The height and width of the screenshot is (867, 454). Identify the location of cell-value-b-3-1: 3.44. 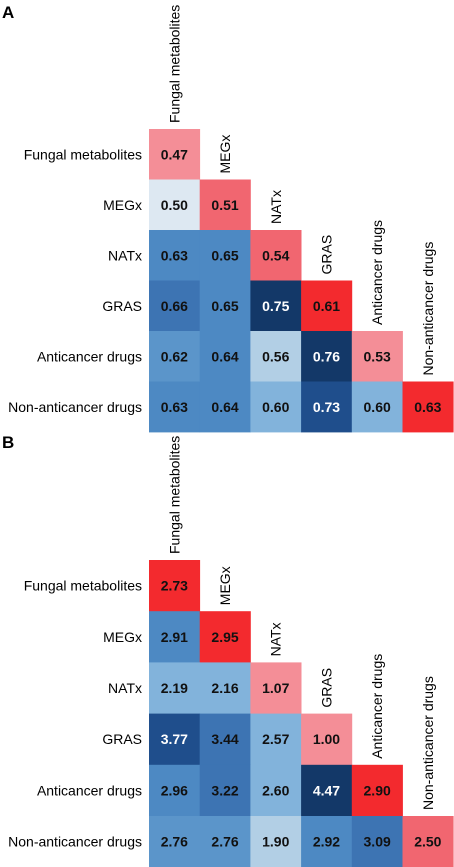
(224, 739).